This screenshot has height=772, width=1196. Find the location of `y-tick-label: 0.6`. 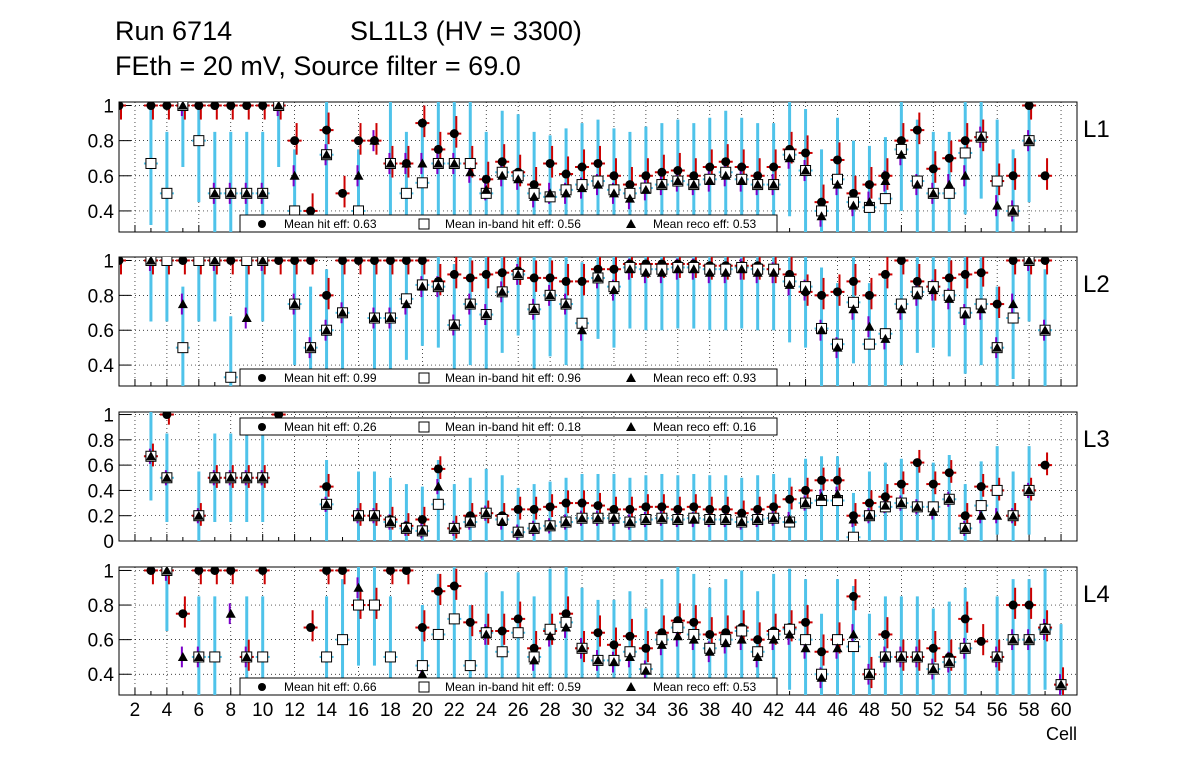

y-tick-label: 0.6 is located at coordinates (101, 177).